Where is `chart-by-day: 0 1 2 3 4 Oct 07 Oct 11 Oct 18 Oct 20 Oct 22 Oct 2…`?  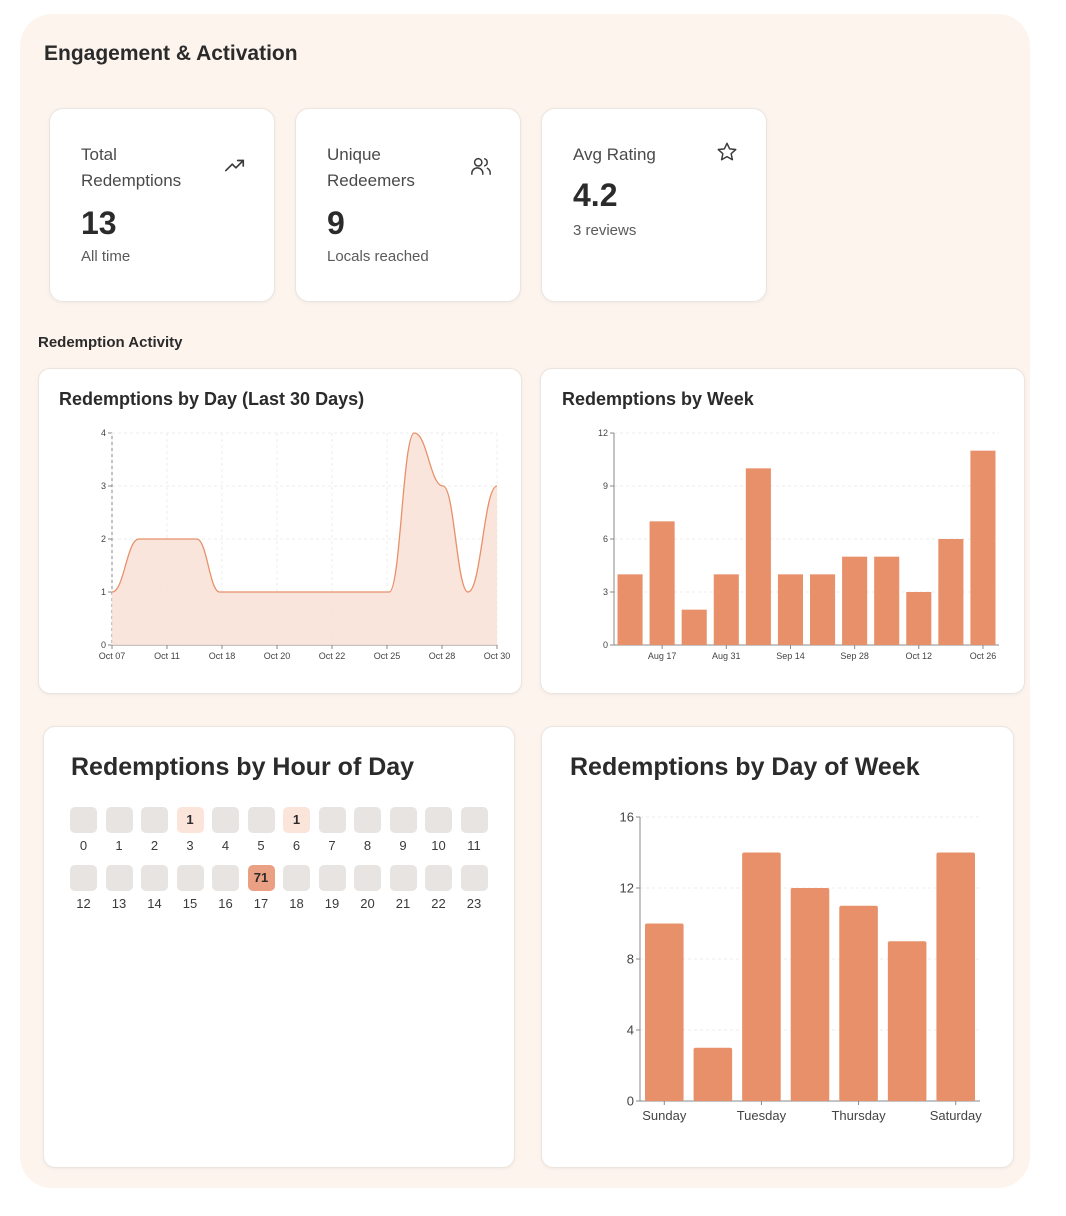
chart-by-day: 0 1 2 3 4 Oct 07 Oct 11 Oct 18 Oct 20 Oct 22 Oct 2… is located at coordinates (305, 544).